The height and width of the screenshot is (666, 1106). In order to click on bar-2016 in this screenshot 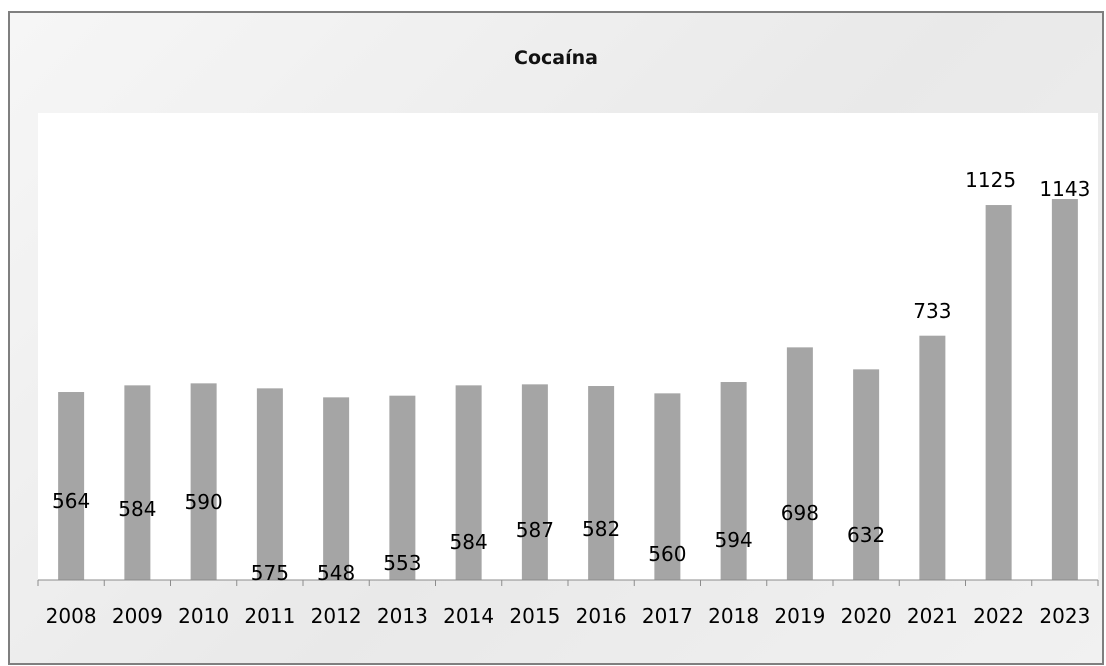, I will do `click(601, 483)`.